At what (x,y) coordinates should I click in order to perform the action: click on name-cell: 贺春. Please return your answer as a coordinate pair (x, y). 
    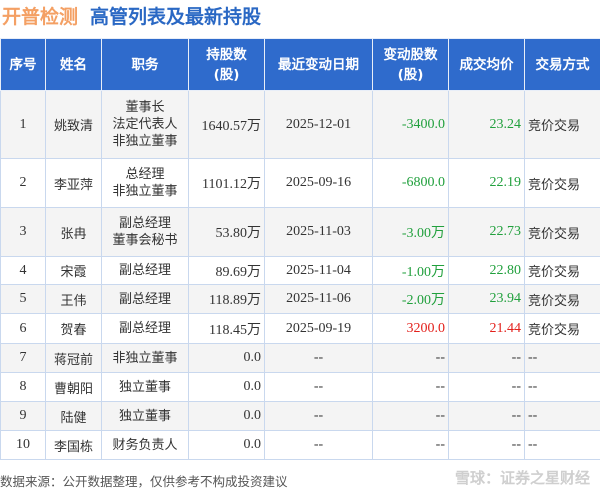
    Looking at the image, I should click on (73, 328).